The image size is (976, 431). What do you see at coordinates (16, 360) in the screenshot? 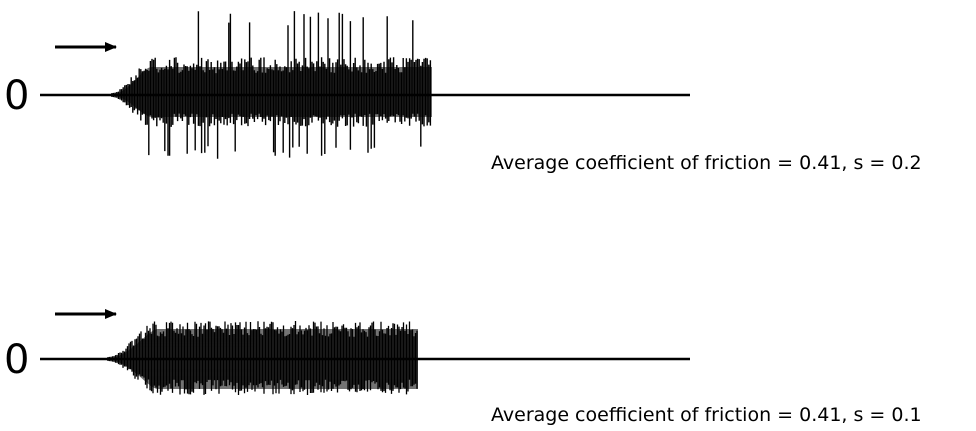
I see `trace-2-zero-label: 0` at bounding box center [16, 360].